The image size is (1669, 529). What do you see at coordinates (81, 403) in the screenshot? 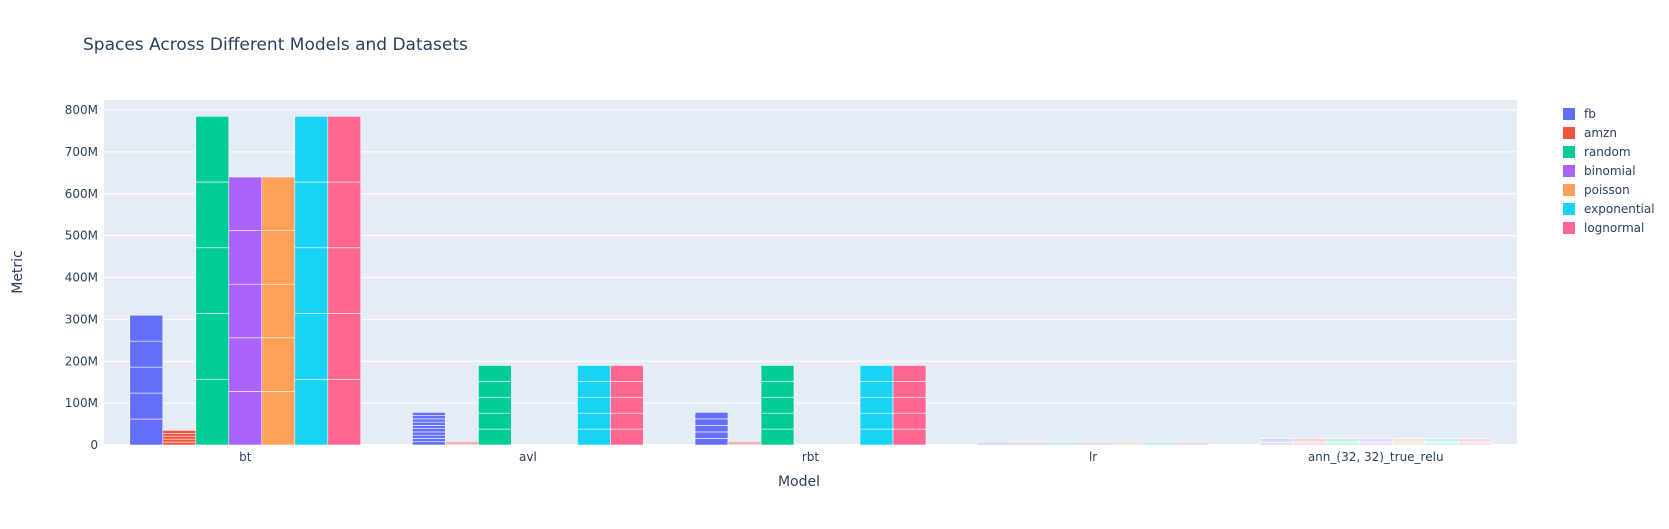
I see `y-tick-label: 100M` at bounding box center [81, 403].